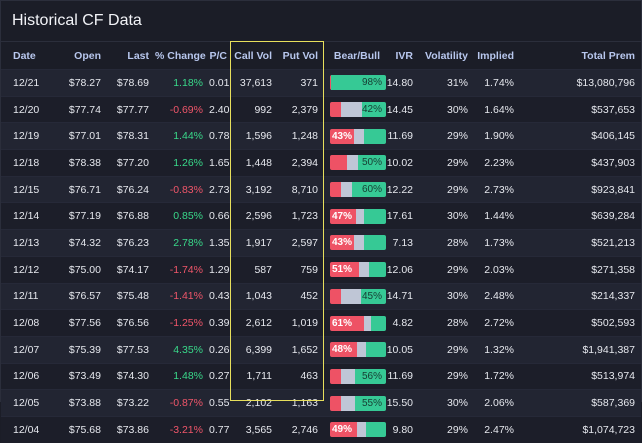 The width and height of the screenshot is (642, 443). I want to click on put-volume-cell: 2,746, so click(301, 429).